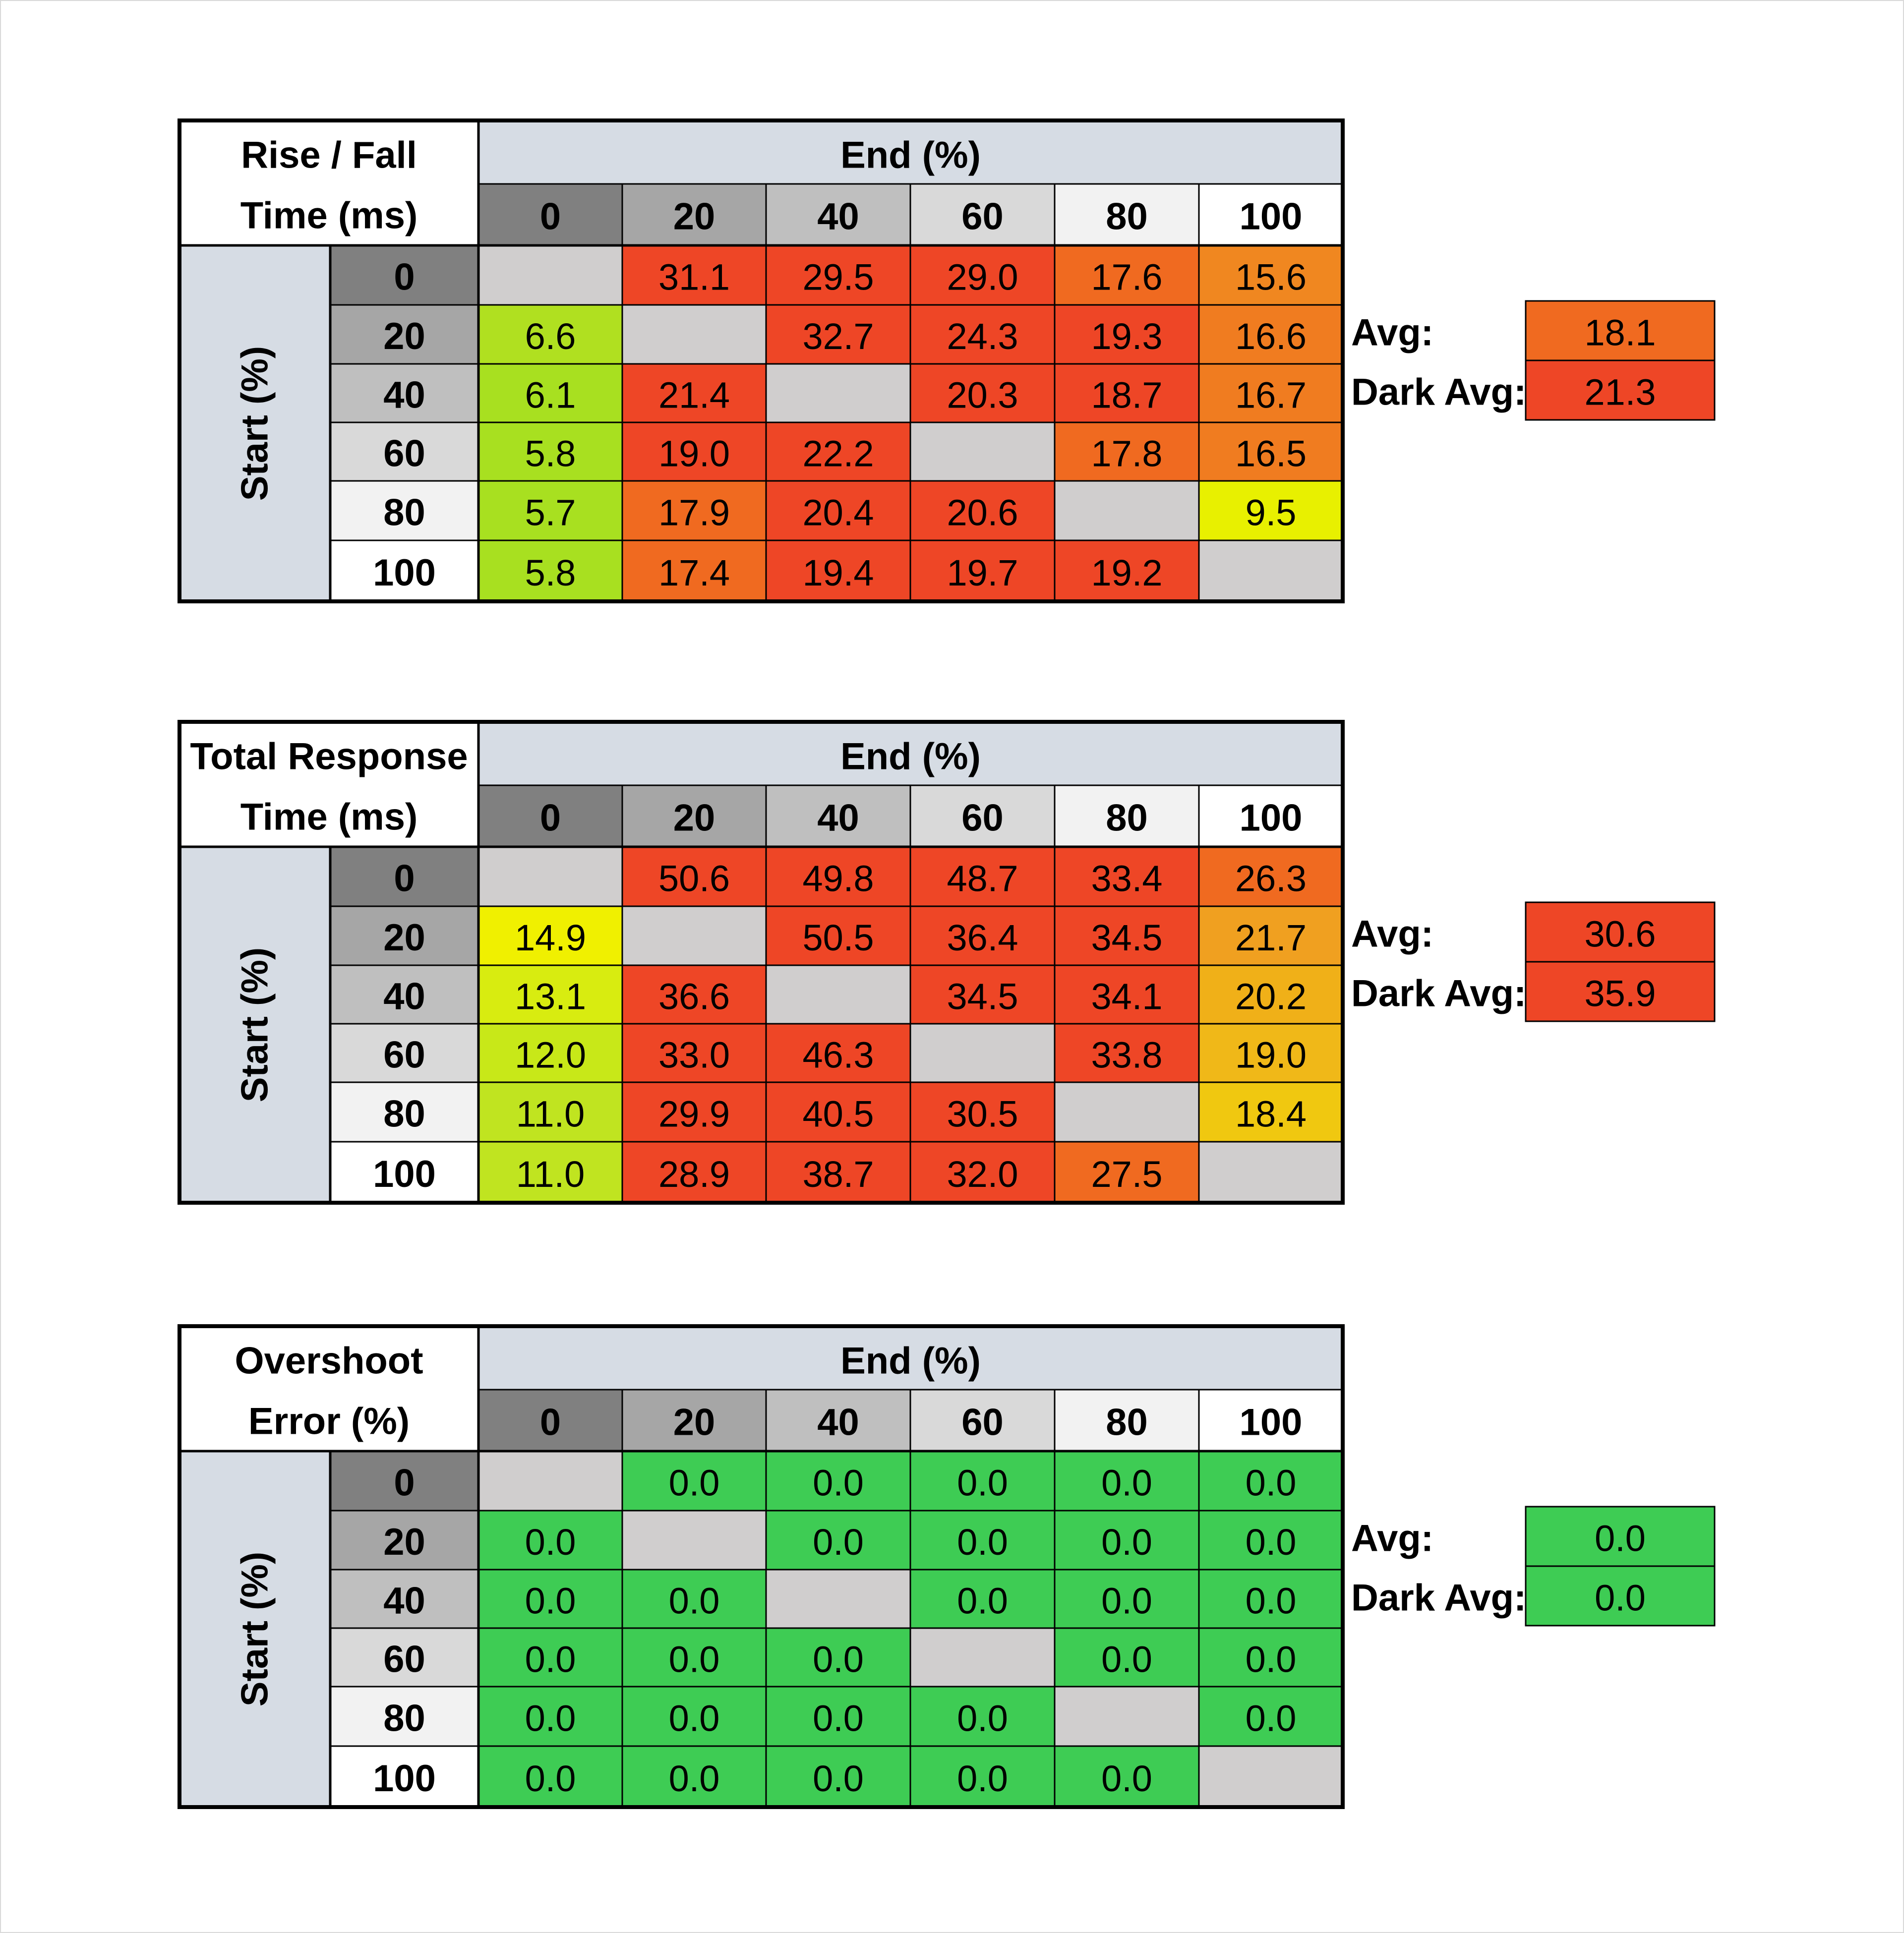 The image size is (1904, 1933). I want to click on cell-value: 38.7, so click(838, 1174).